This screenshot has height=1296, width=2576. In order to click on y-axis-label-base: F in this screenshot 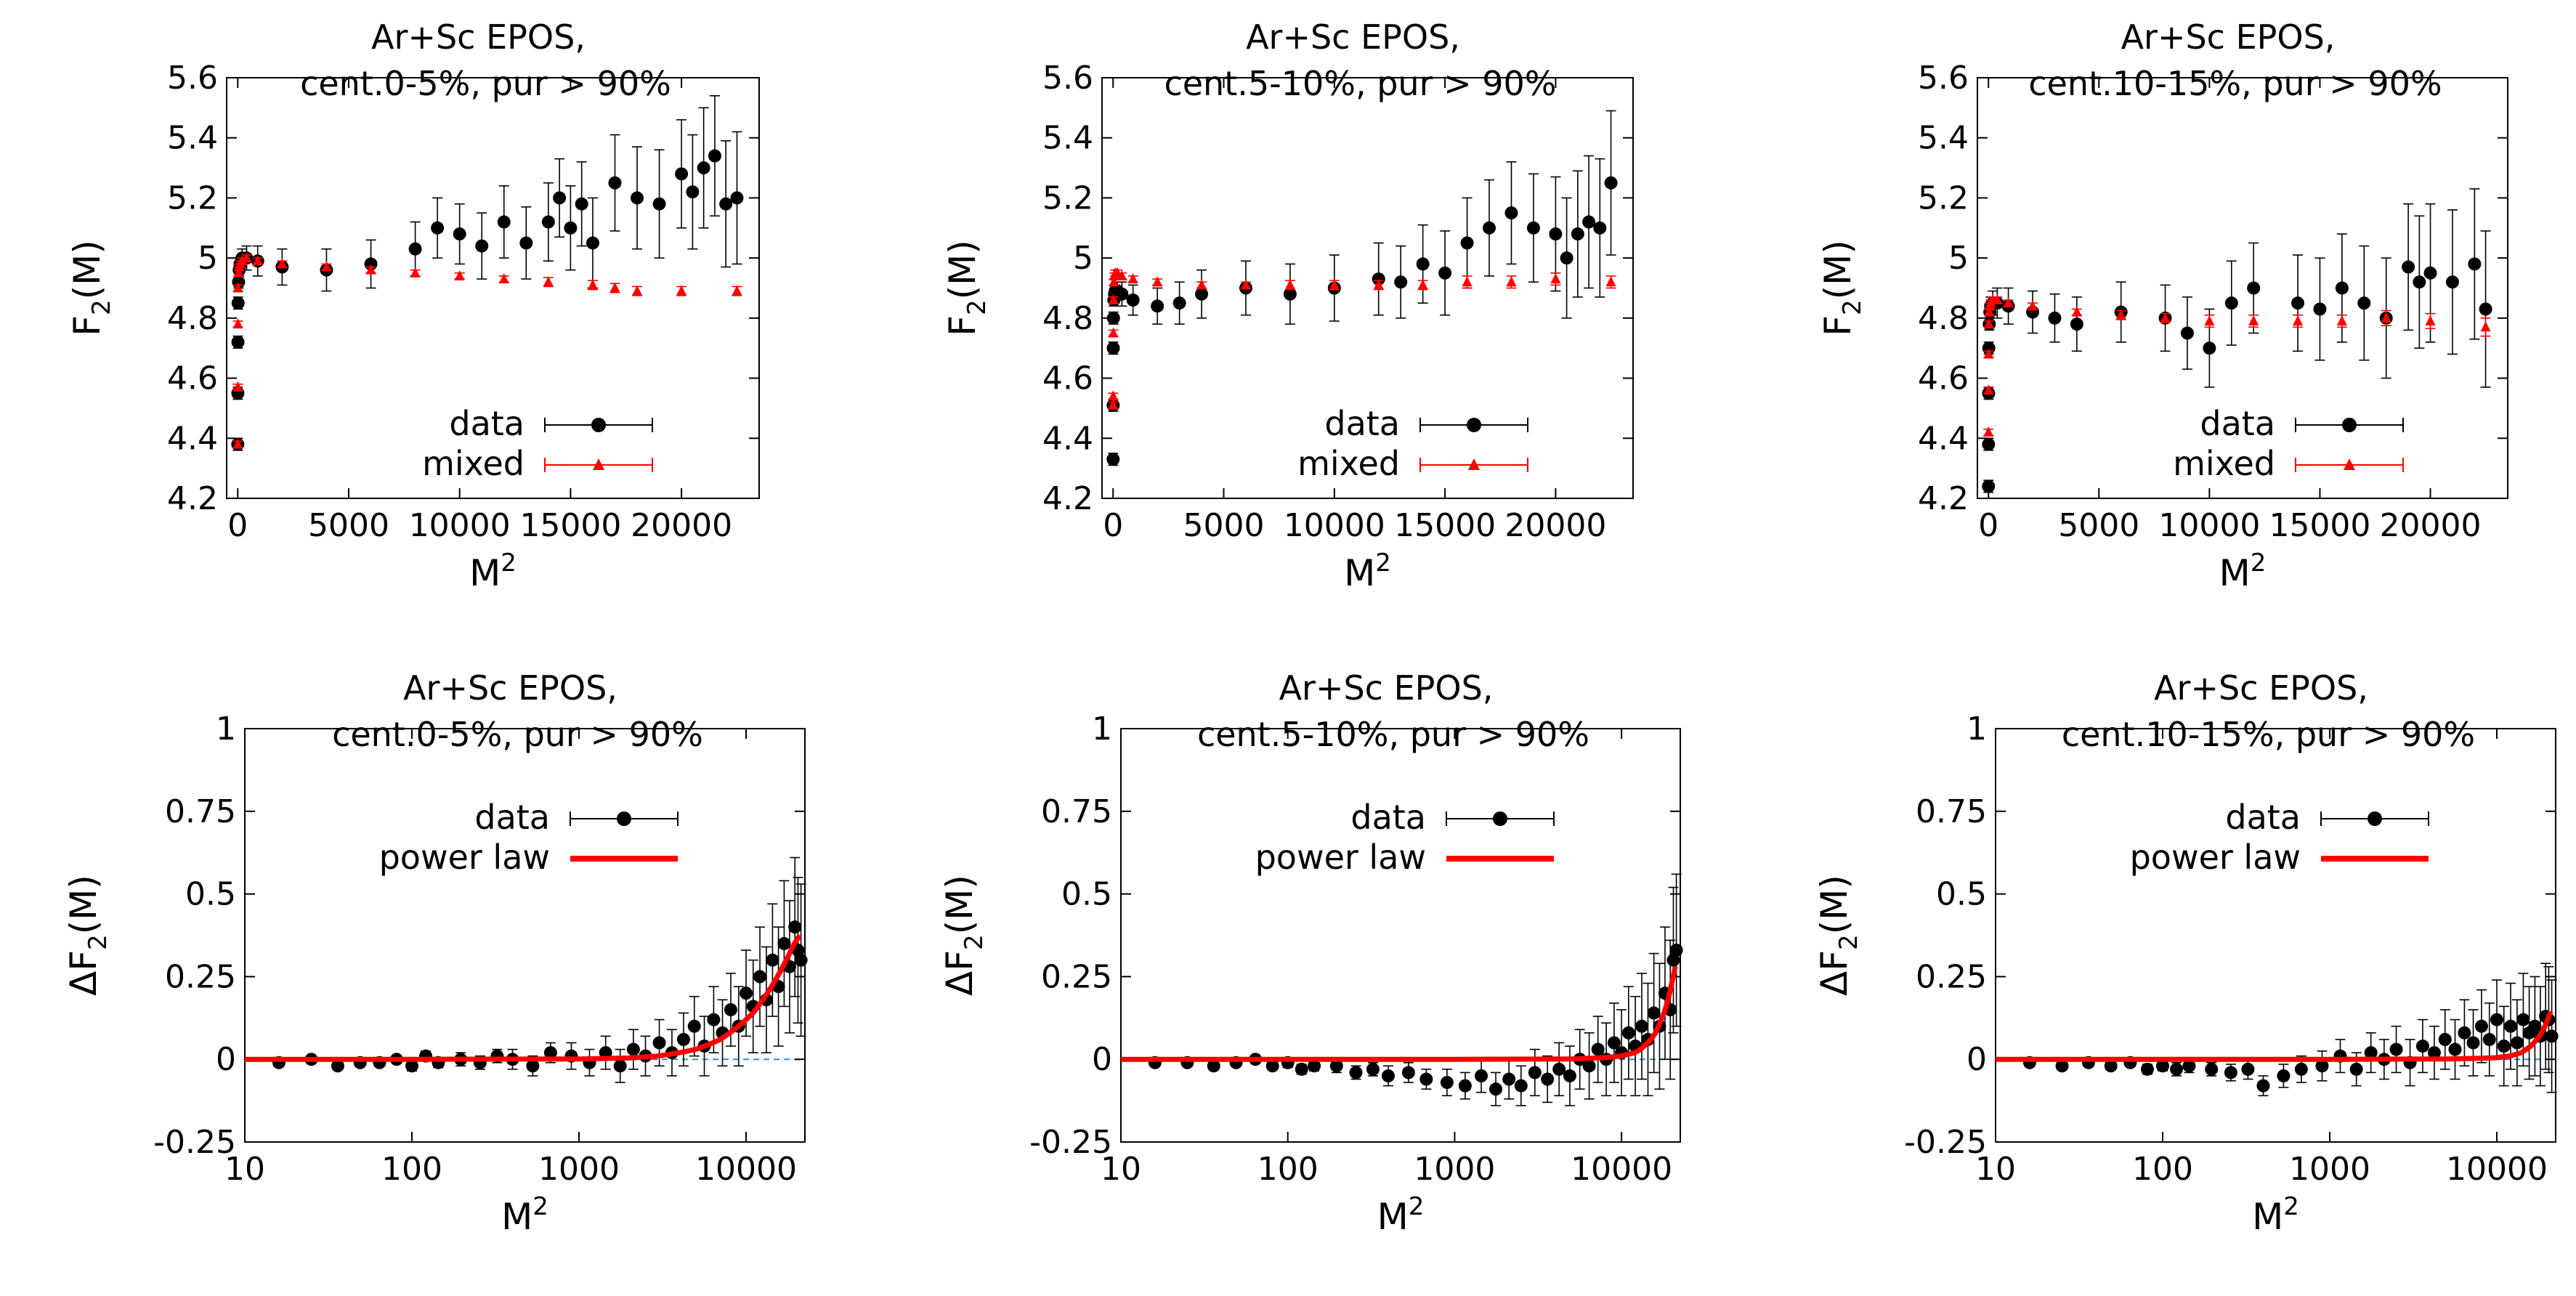, I will do `click(962, 325)`.